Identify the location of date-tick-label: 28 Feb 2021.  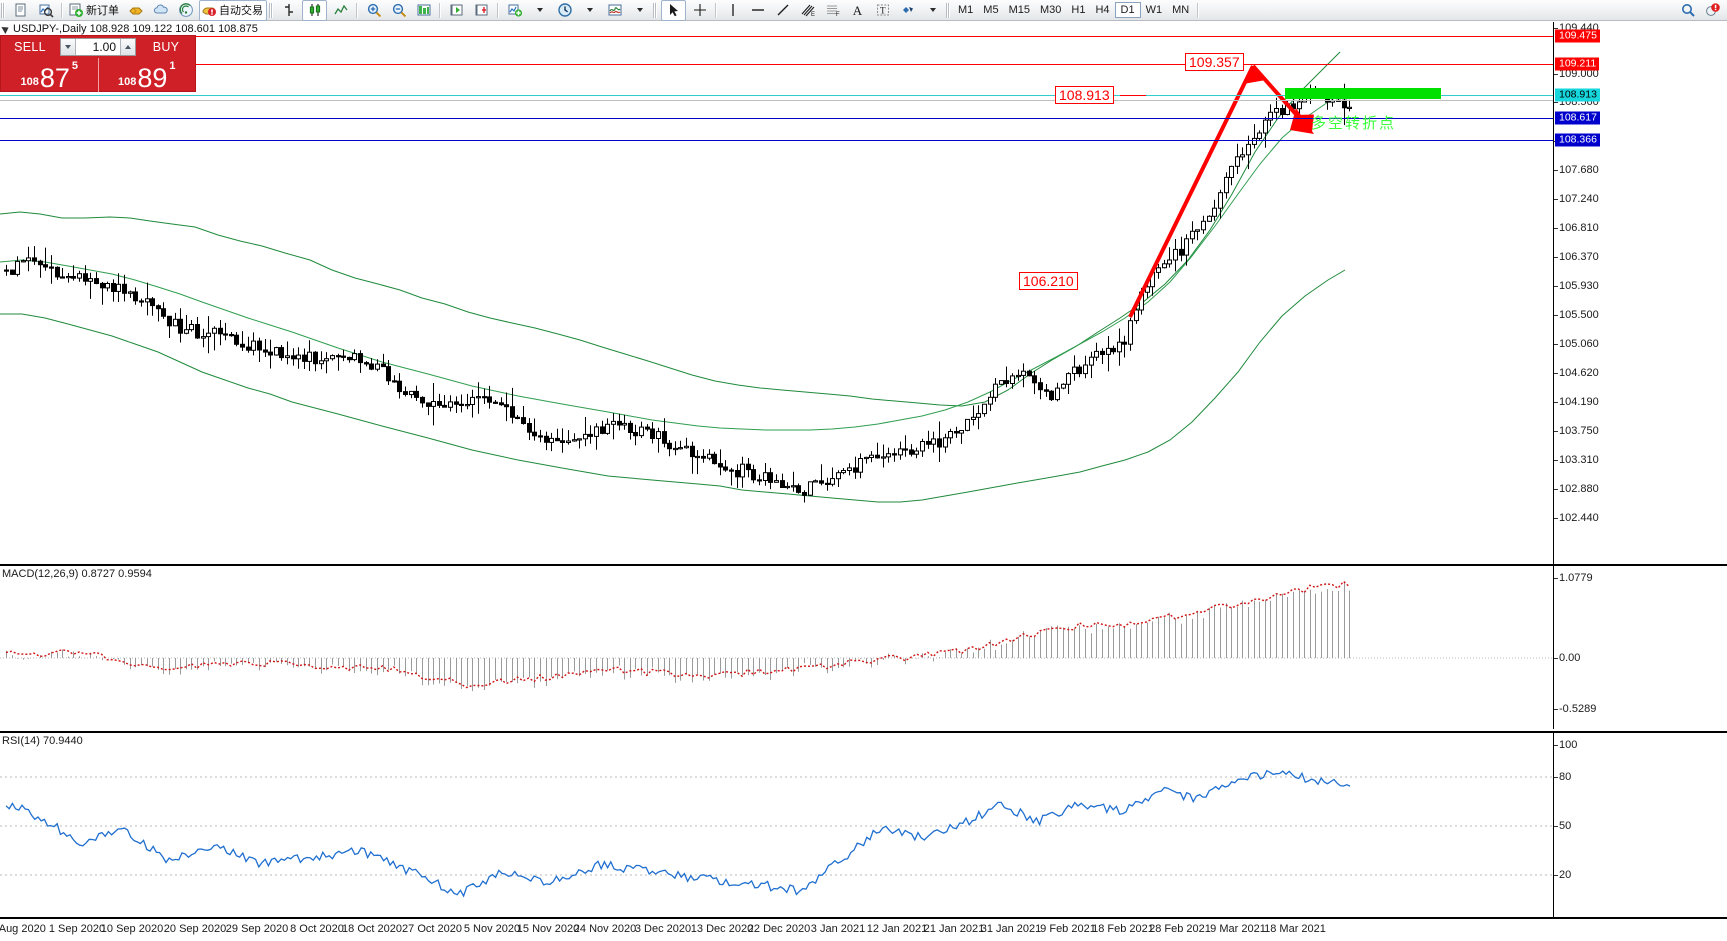
(1180, 929).